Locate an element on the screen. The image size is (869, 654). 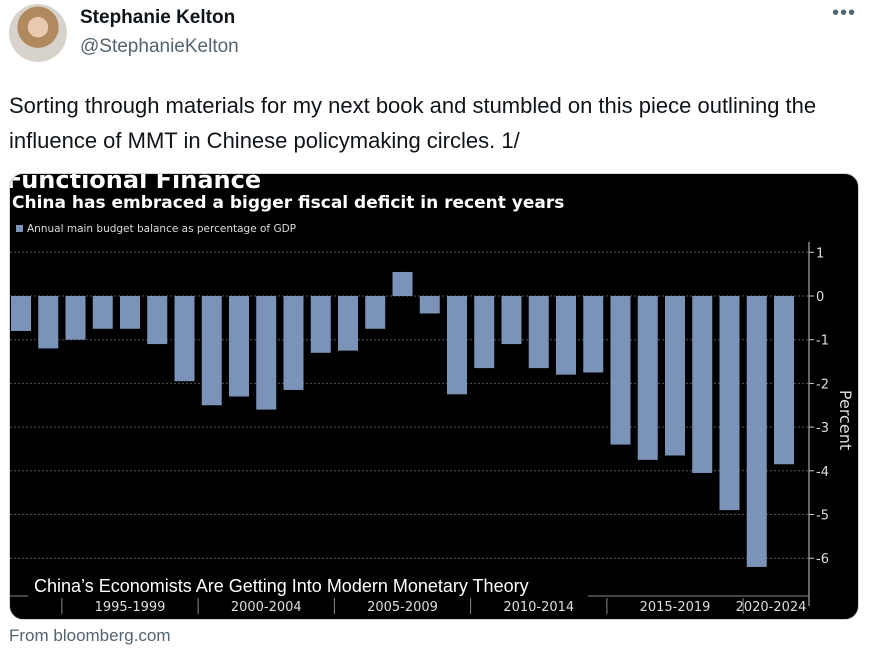
author-handle: @StephanieKelton is located at coordinates (159, 46).